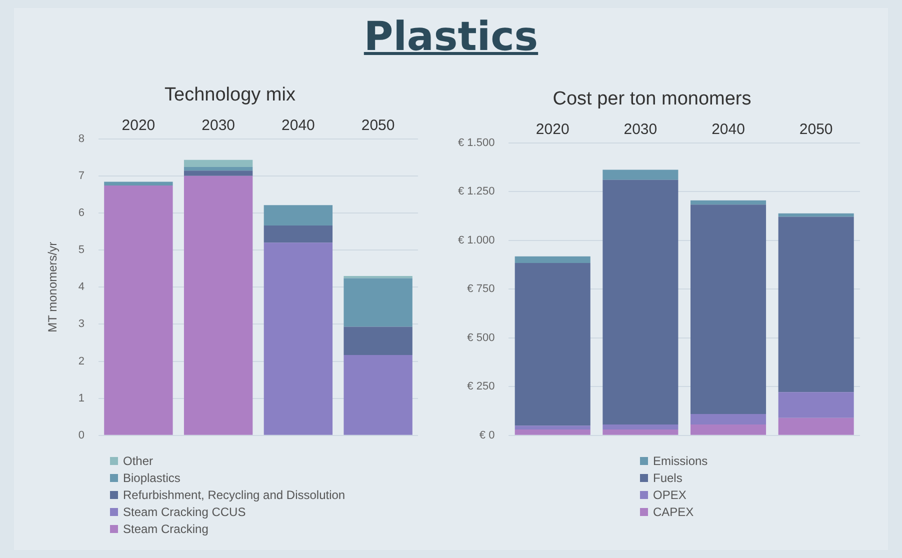 Image resolution: width=902 pixels, height=558 pixels. Describe the element at coordinates (680, 461) in the screenshot. I see `legend-label: Emissions` at that location.